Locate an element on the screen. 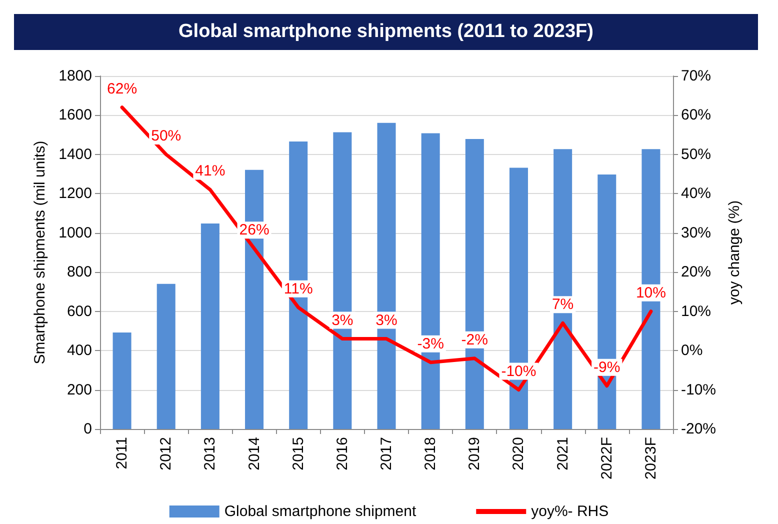 Image resolution: width=778 pixels, height=524 pixels. y2-tick-label: 60% is located at coordinates (696, 115).